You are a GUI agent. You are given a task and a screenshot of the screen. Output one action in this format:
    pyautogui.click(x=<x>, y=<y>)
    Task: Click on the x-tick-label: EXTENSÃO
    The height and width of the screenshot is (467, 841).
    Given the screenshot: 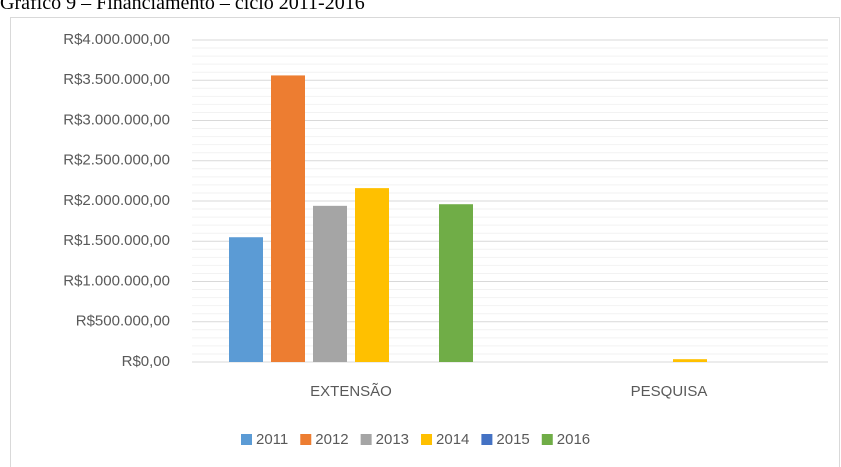 What is the action you would take?
    pyautogui.click(x=351, y=391)
    